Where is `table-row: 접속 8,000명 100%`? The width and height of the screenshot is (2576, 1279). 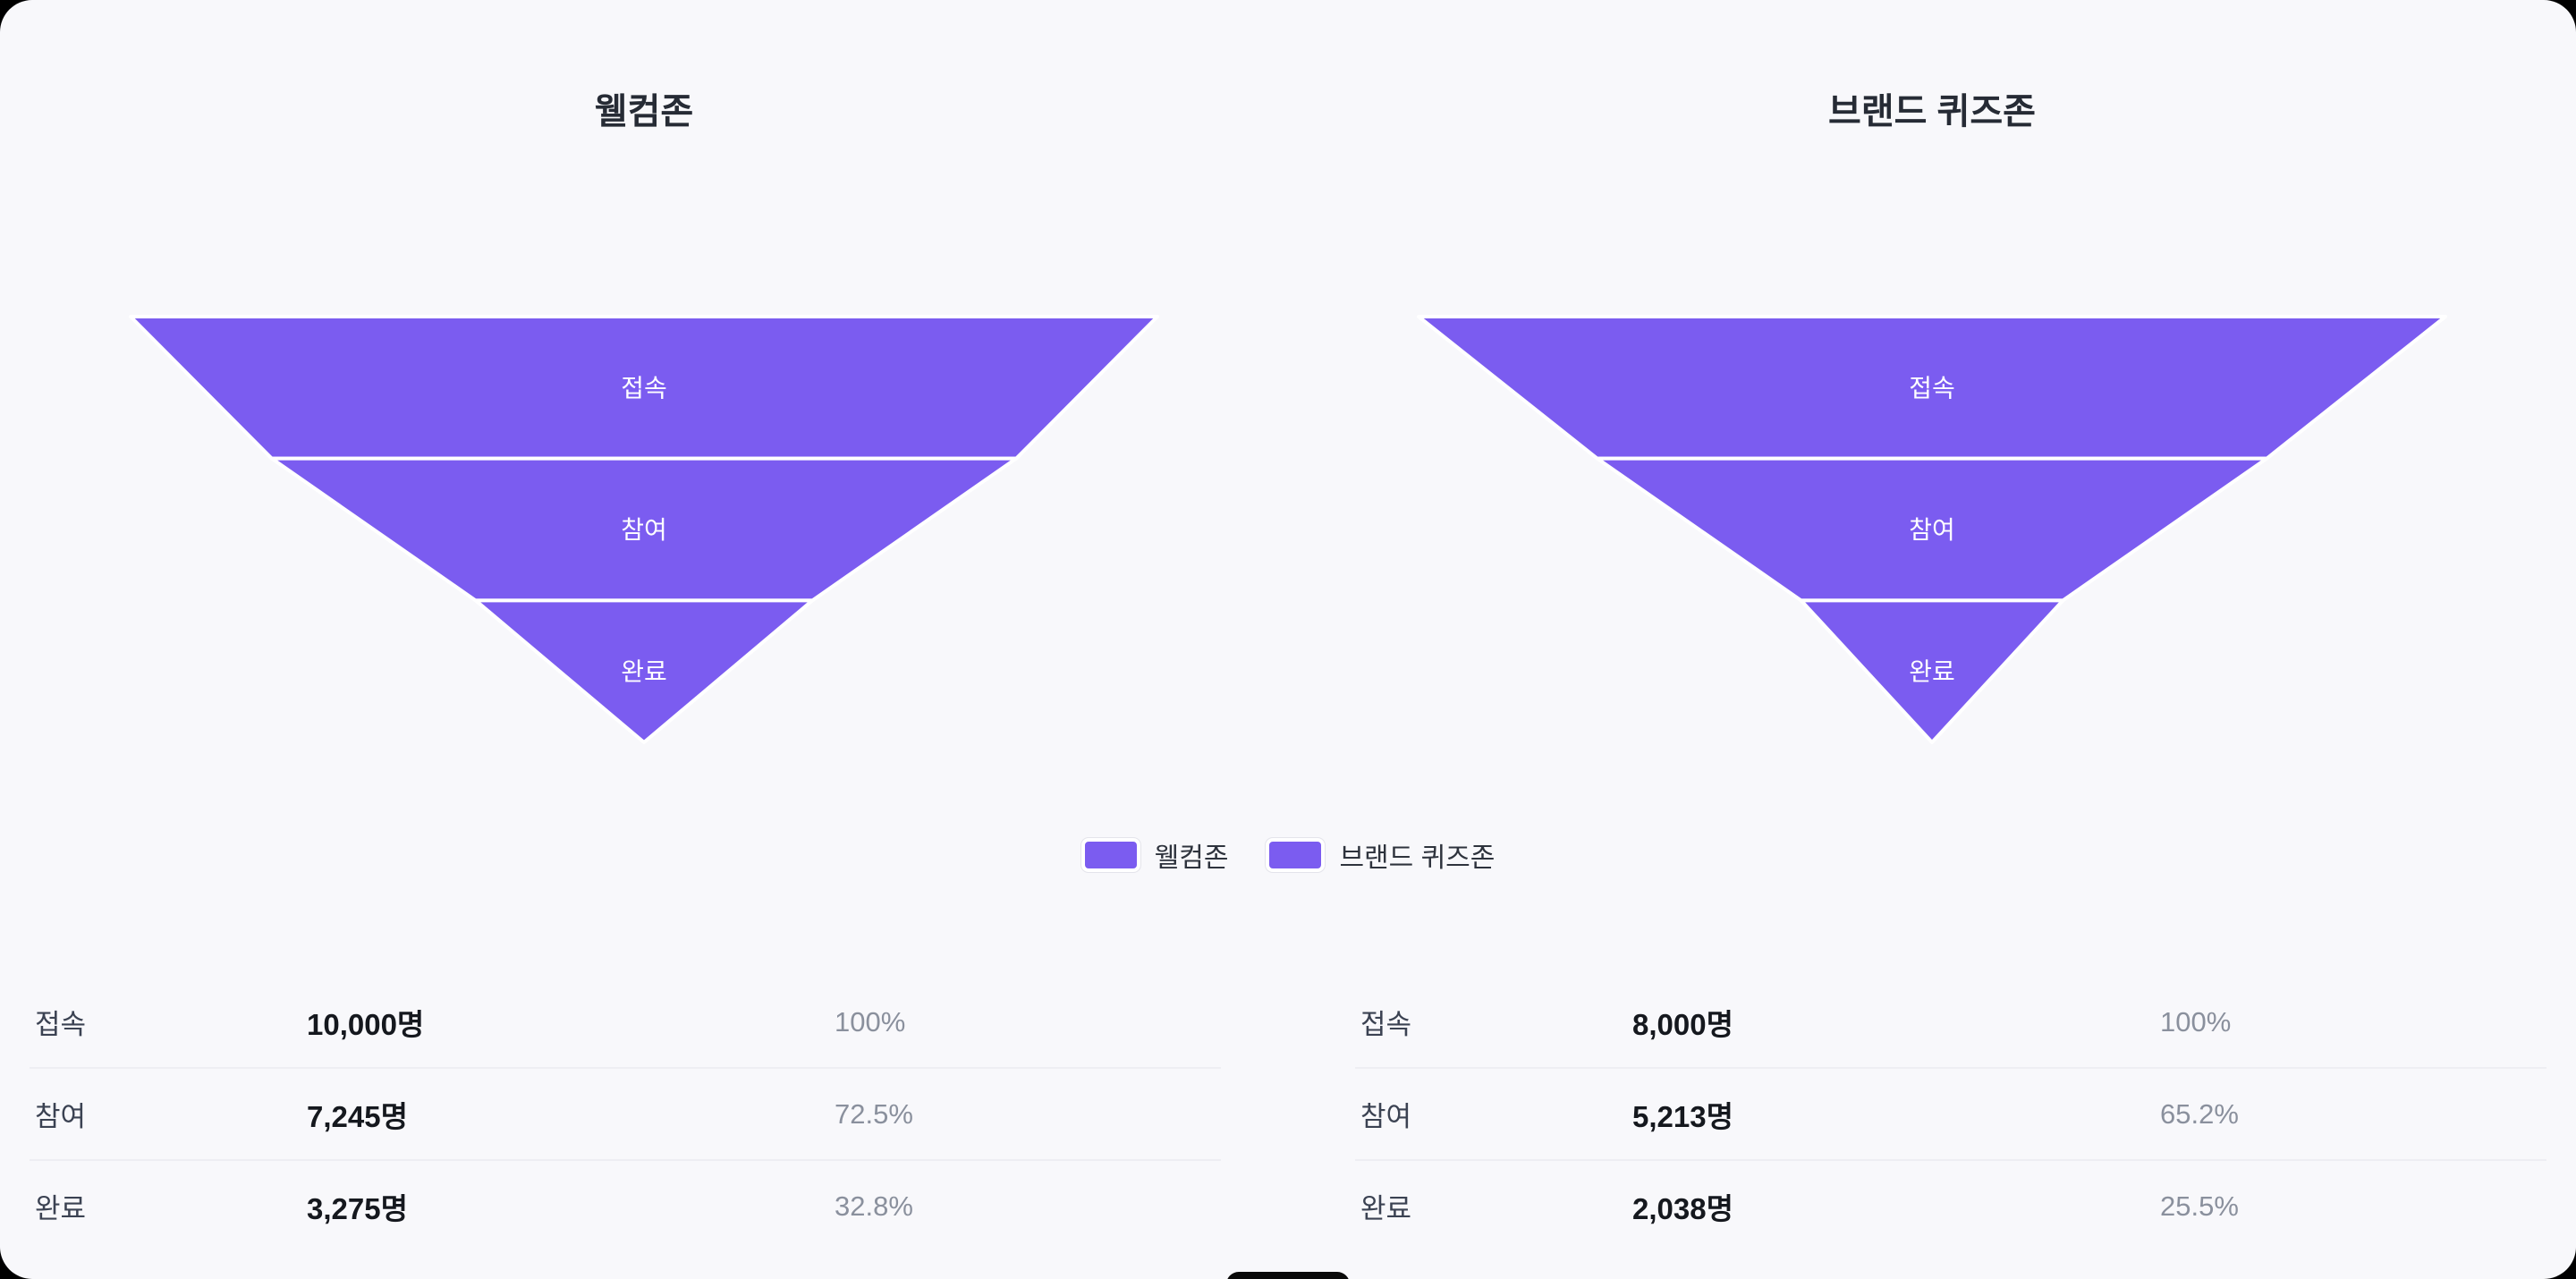 table-row: 접속 8,000명 100% is located at coordinates (1950, 1022).